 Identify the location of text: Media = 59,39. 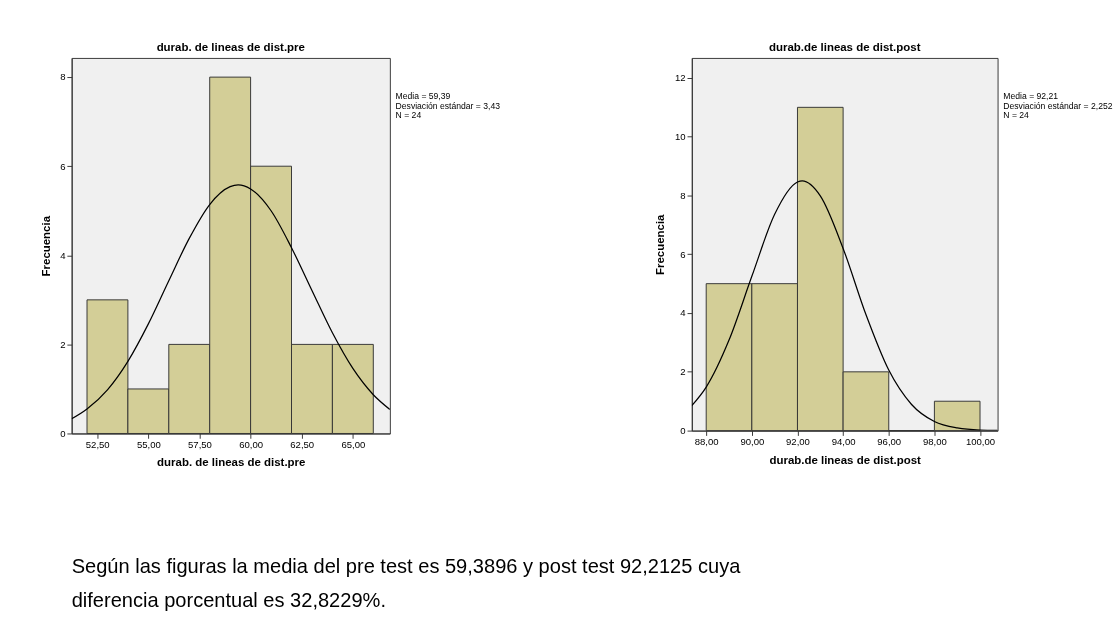
(423, 96).